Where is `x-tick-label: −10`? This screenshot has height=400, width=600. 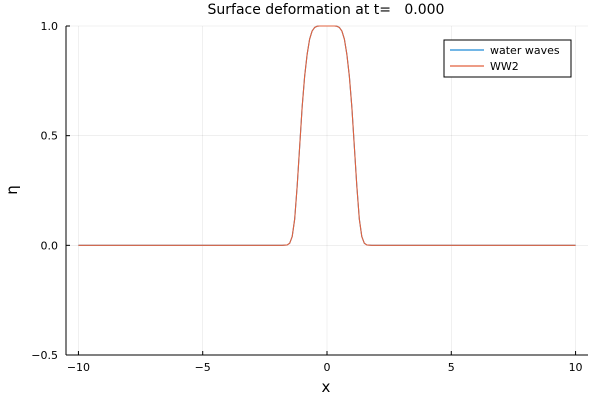 x-tick-label: −10 is located at coordinates (78, 367).